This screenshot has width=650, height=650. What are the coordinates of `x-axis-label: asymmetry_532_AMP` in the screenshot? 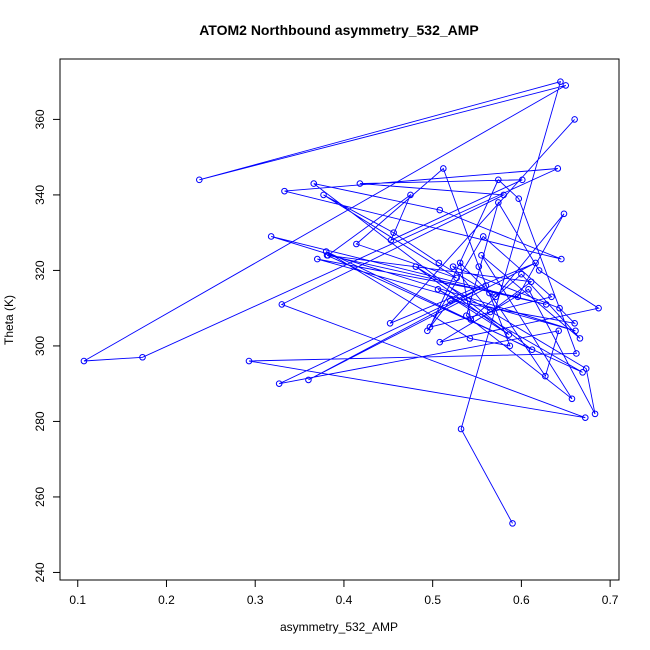 It's located at (339, 627).